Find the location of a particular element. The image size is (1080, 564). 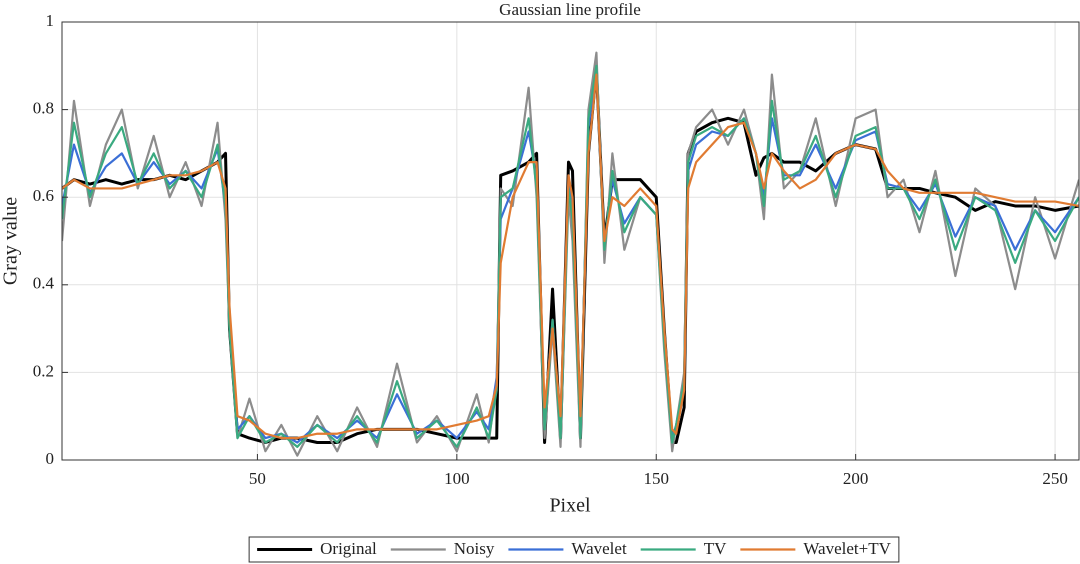

x-tick-label: 50 is located at coordinates (257, 478).